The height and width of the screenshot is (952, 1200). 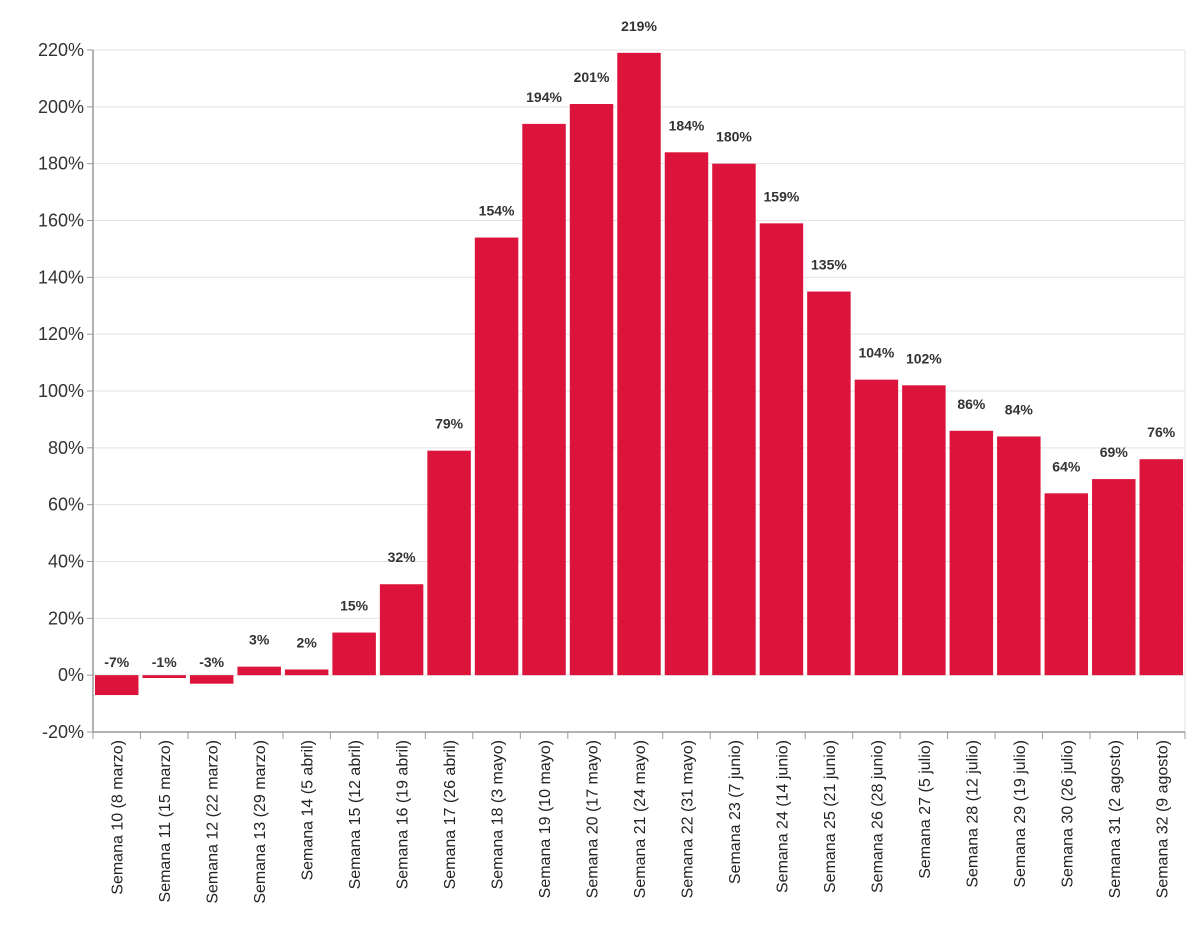 I want to click on y-tick-label: 120%, so click(x=61, y=334).